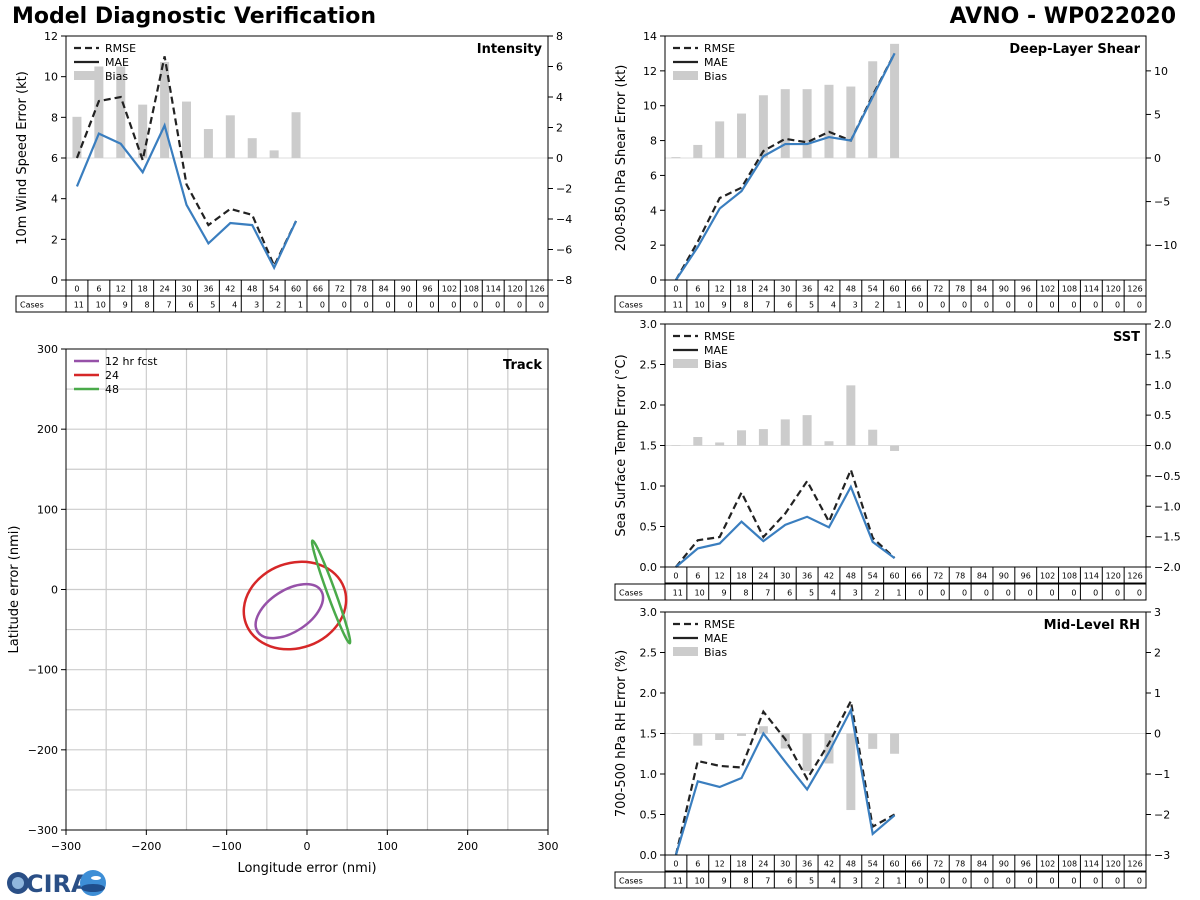 This screenshot has height=900, width=1200. Describe the element at coordinates (649, 612) in the screenshot. I see `rh-y-tick-label: 3.0` at that location.